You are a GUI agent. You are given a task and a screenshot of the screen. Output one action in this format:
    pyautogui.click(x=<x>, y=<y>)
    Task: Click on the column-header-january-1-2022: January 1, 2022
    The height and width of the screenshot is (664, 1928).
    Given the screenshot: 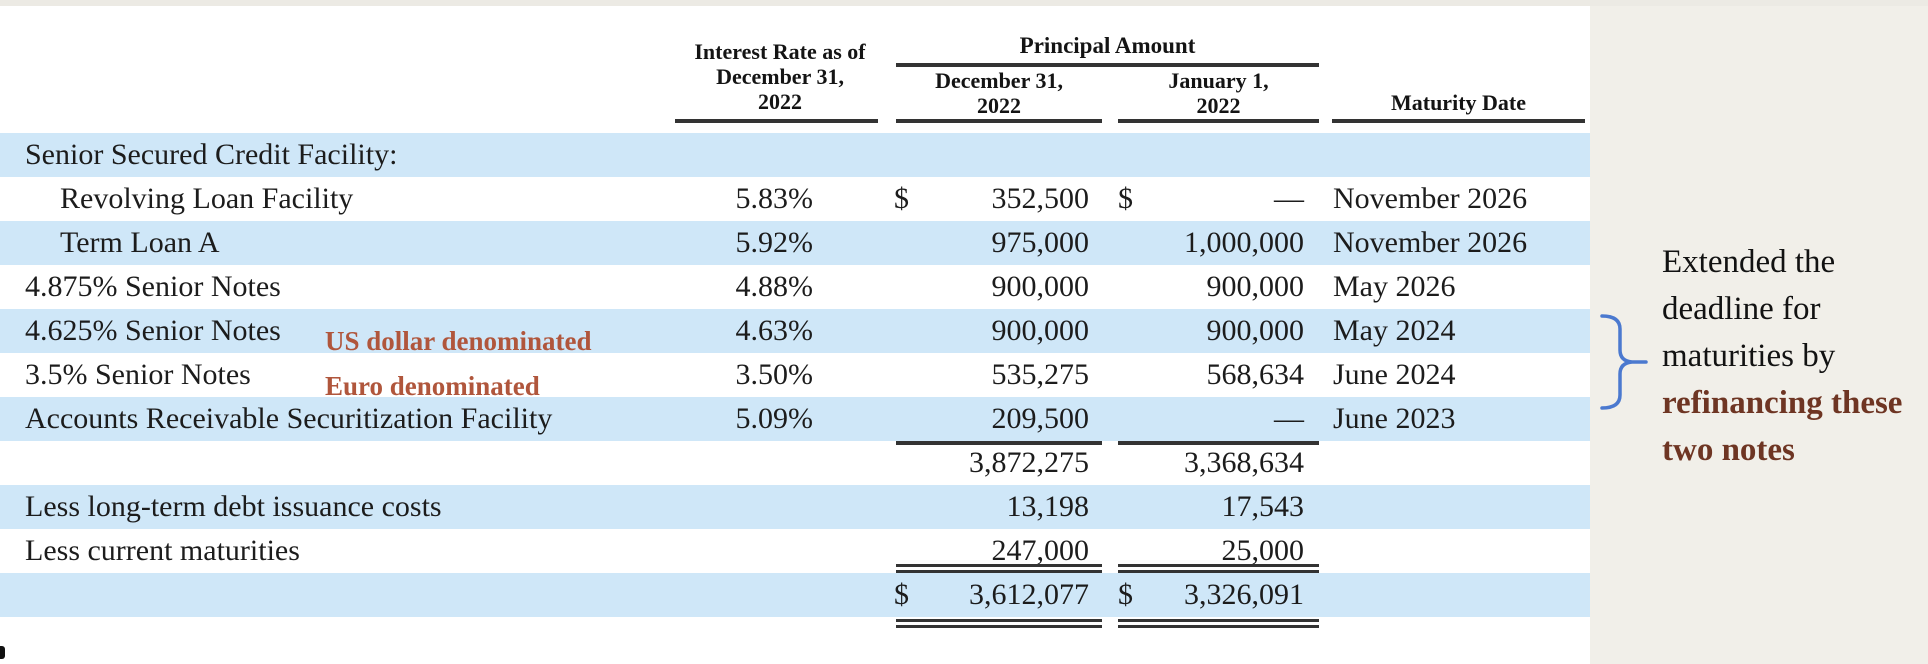 What is the action you would take?
    pyautogui.click(x=1218, y=93)
    